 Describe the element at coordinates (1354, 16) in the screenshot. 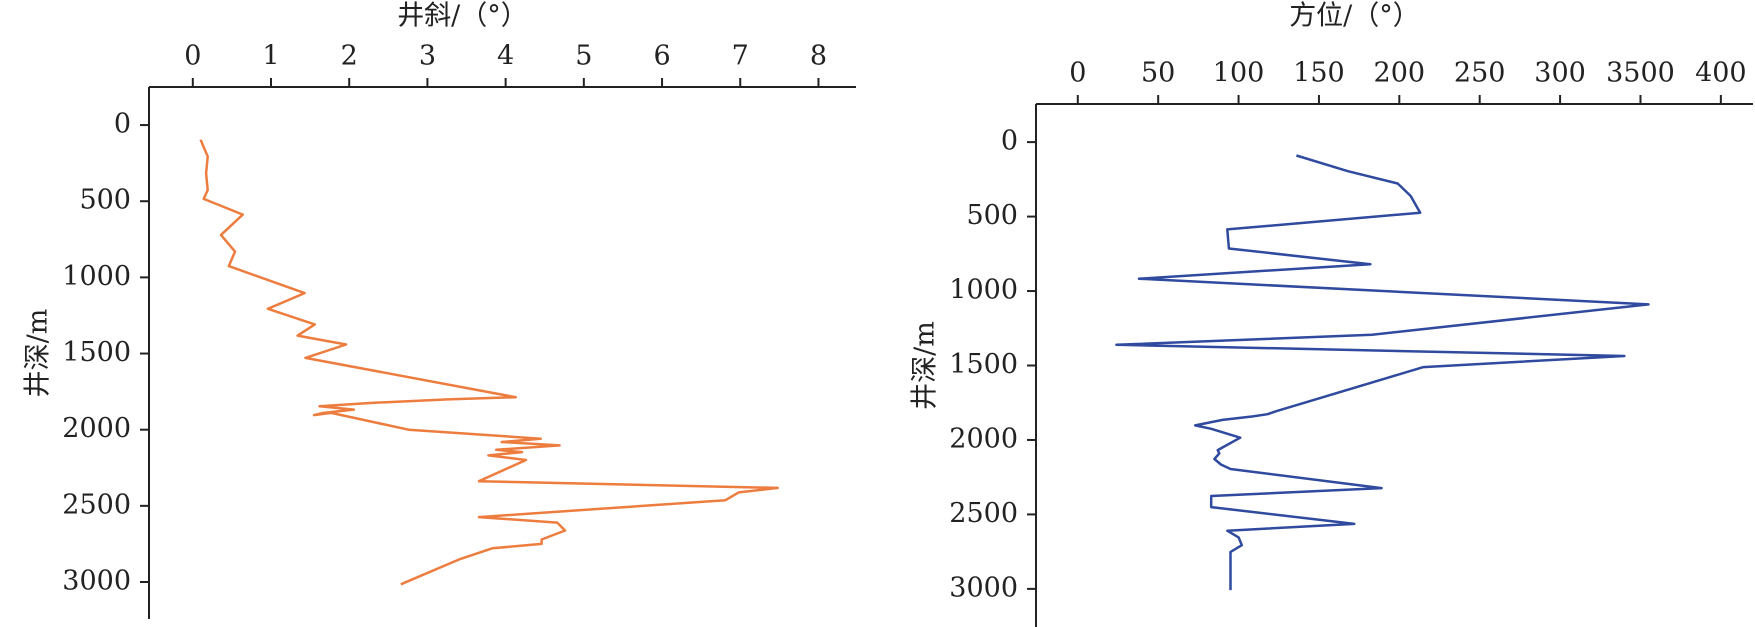

I see `x-axis-title: 方位/（°）` at that location.